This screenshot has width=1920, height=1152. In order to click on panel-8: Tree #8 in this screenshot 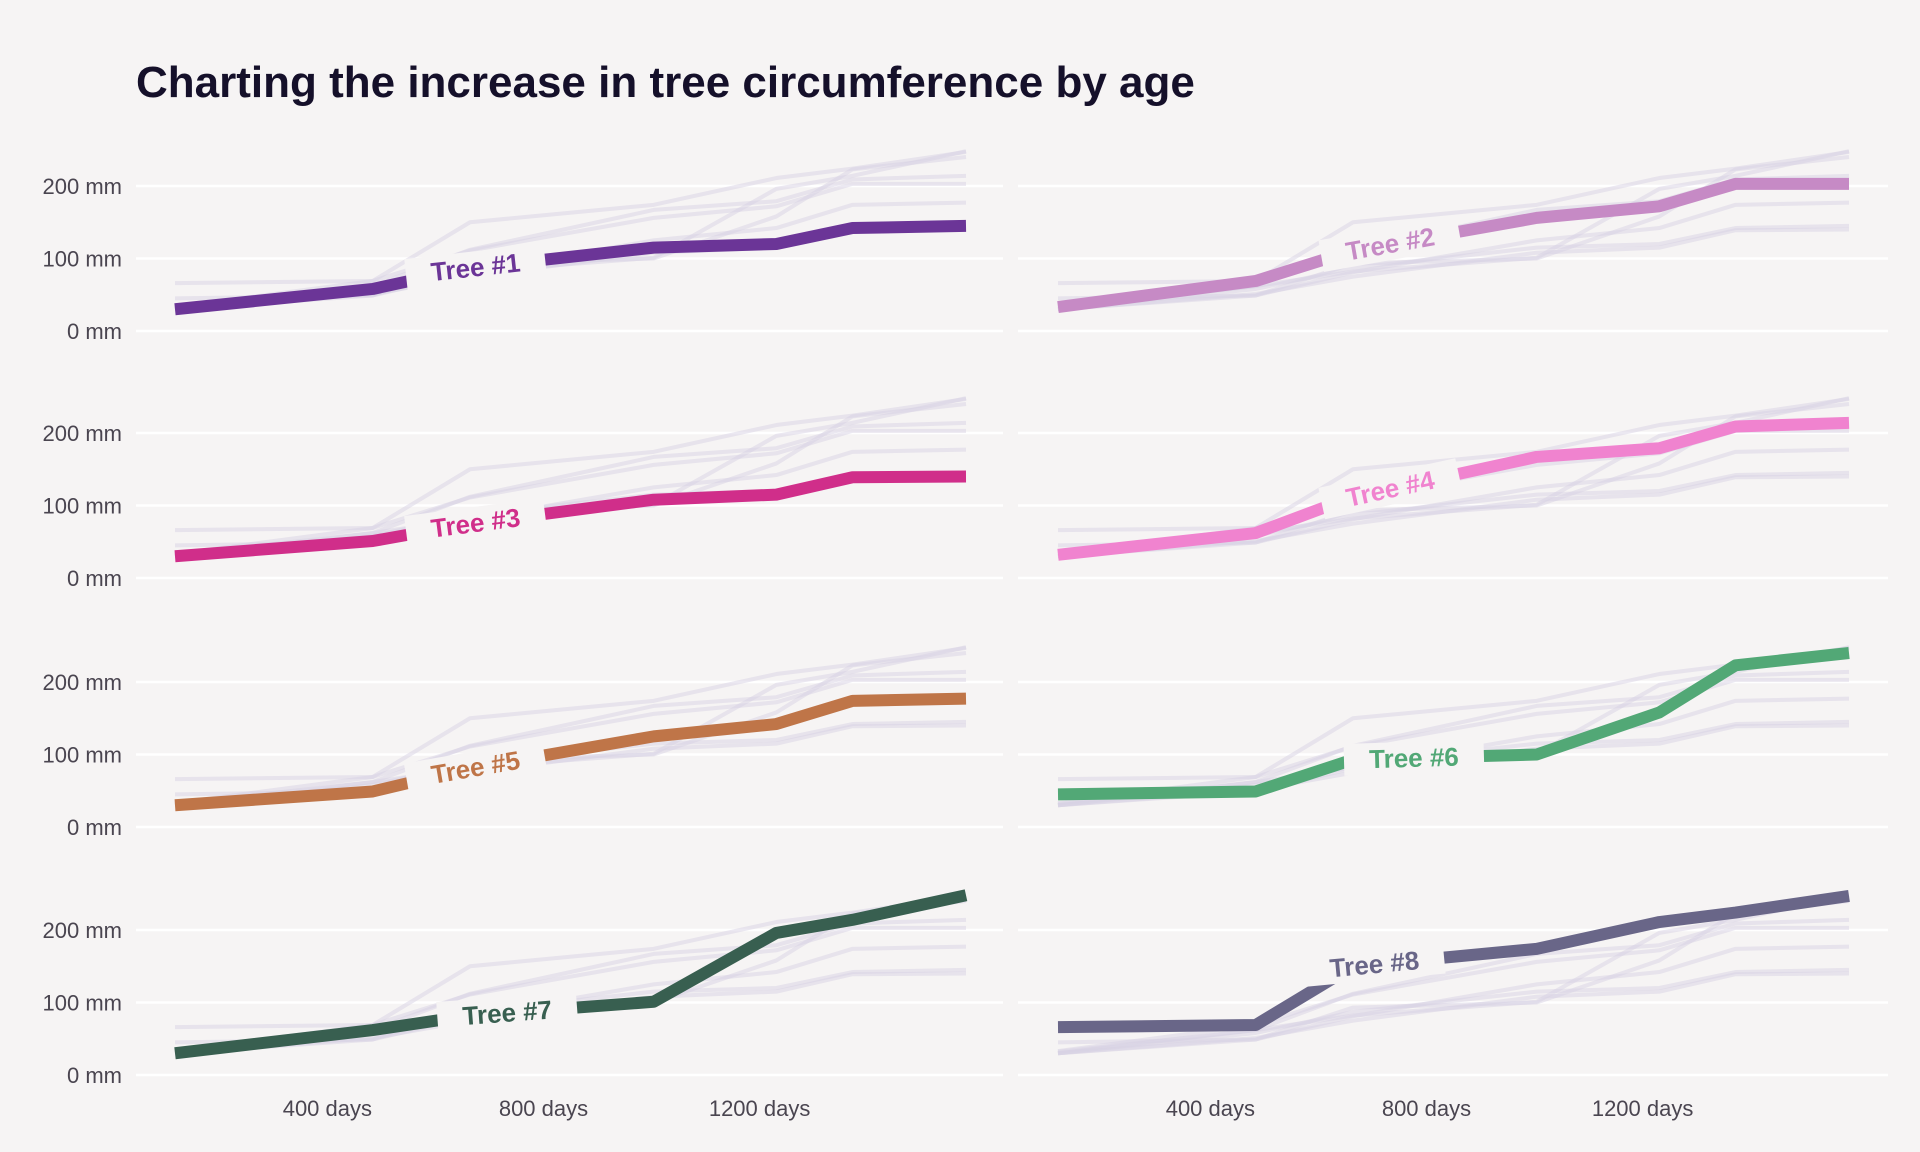, I will do `click(1453, 983)`.